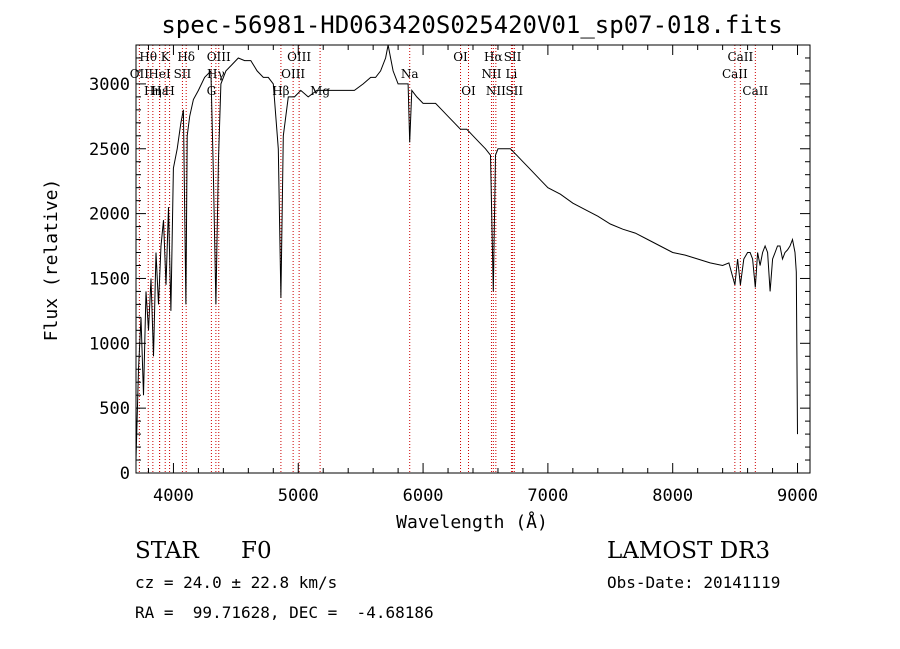 The width and height of the screenshot is (900, 649). What do you see at coordinates (493, 57) in the screenshot?
I see `spectral-line-label: Hα` at bounding box center [493, 57].